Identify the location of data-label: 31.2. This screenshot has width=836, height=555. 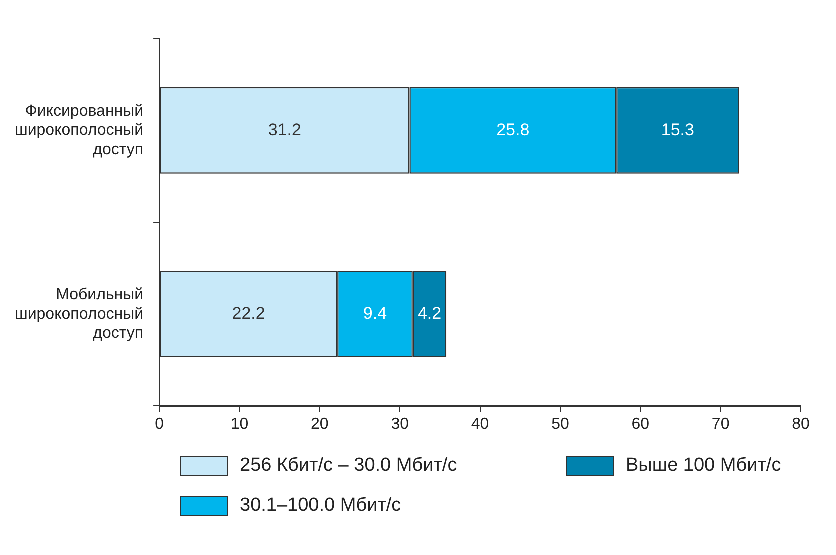
(285, 130).